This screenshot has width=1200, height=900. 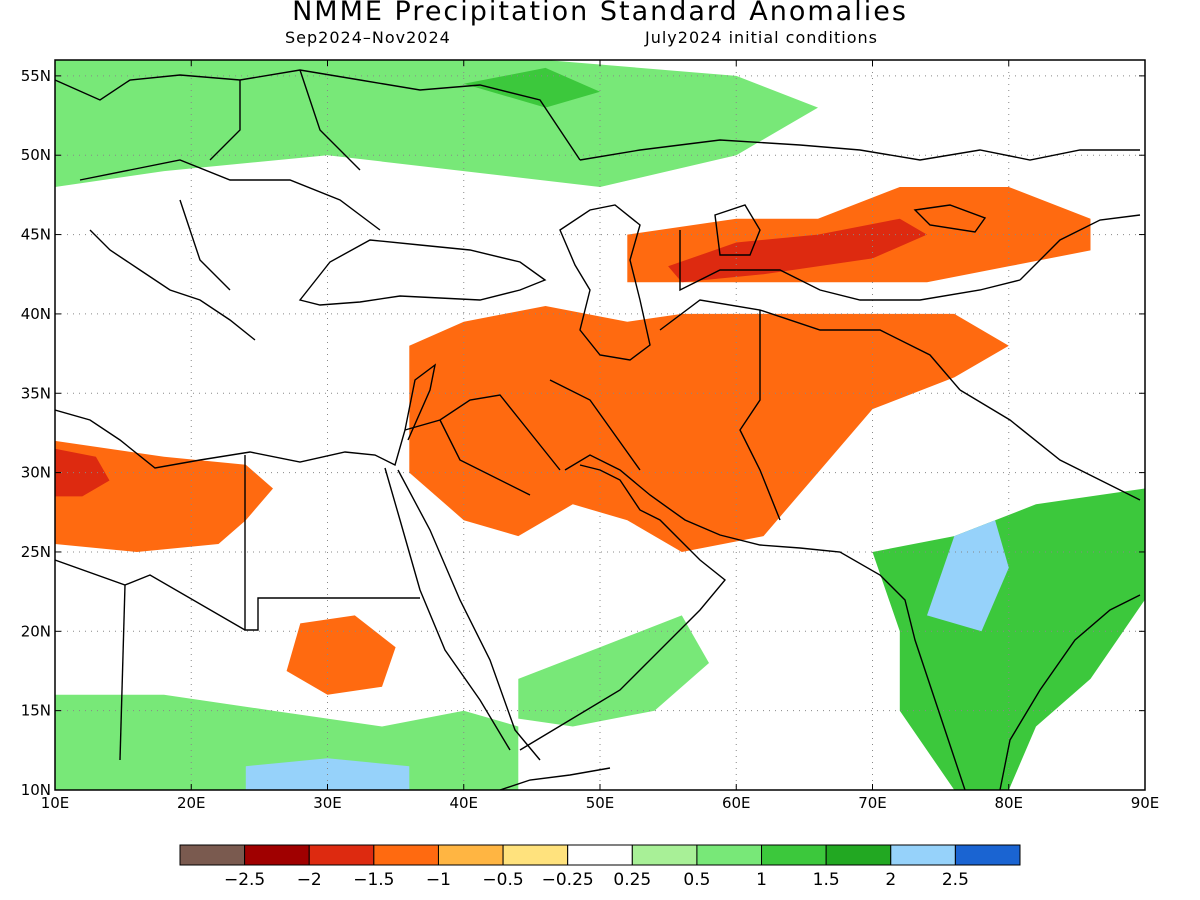 What do you see at coordinates (309, 880) in the screenshot?
I see `colorbar-label: −2` at bounding box center [309, 880].